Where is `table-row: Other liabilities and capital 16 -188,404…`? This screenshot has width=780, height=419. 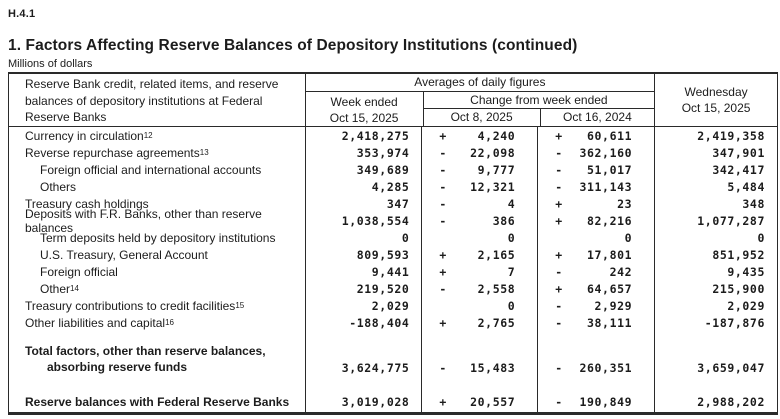 table-row: Other liabilities and capital 16 -188,404… is located at coordinates (393, 322).